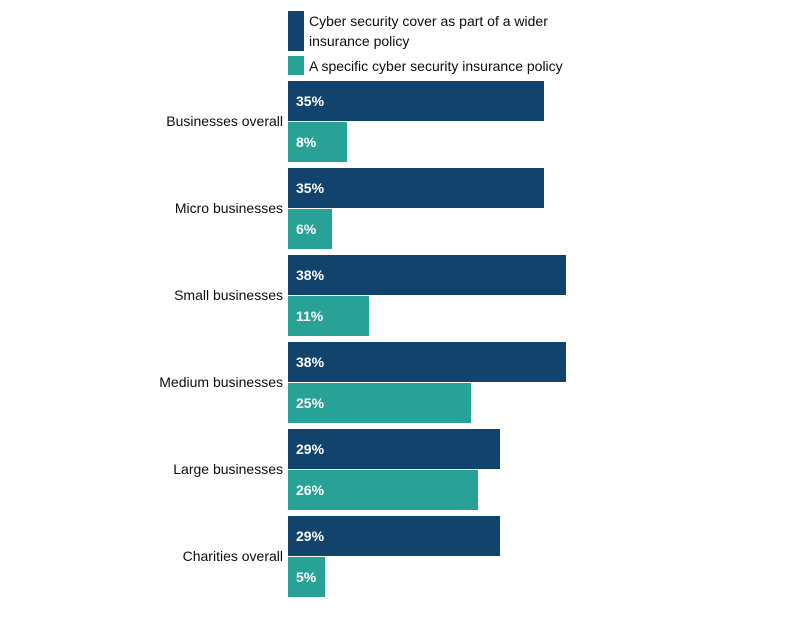 This screenshot has height=619, width=793. Describe the element at coordinates (221, 382) in the screenshot. I see `category-label: Medium businesses` at that location.